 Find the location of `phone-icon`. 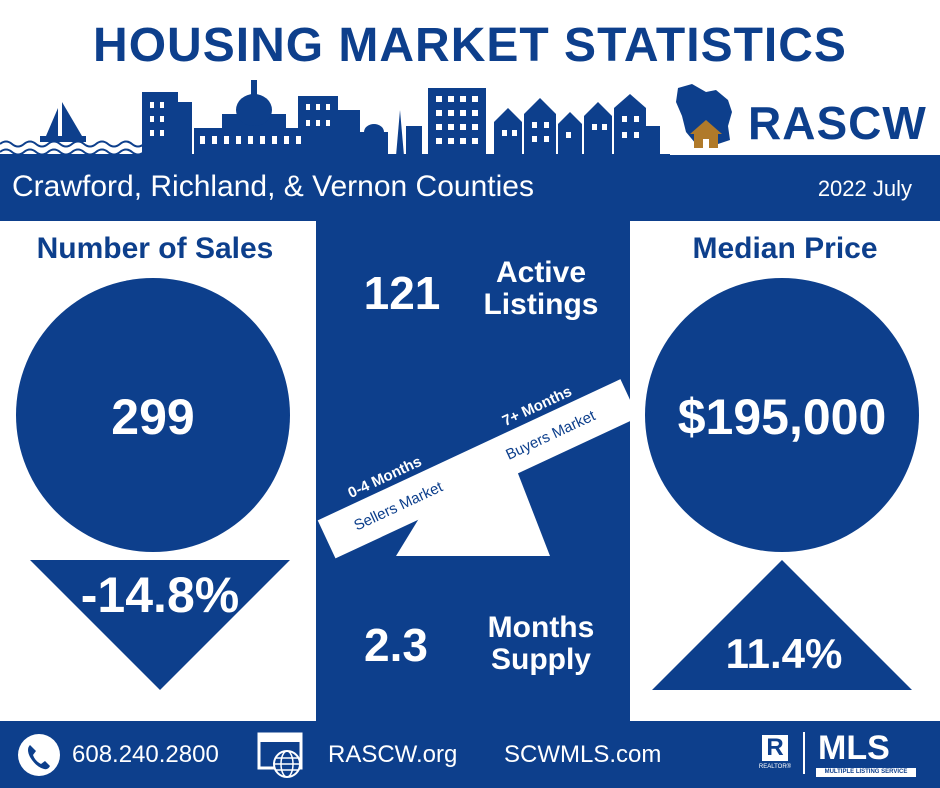

phone-icon is located at coordinates (39, 755).